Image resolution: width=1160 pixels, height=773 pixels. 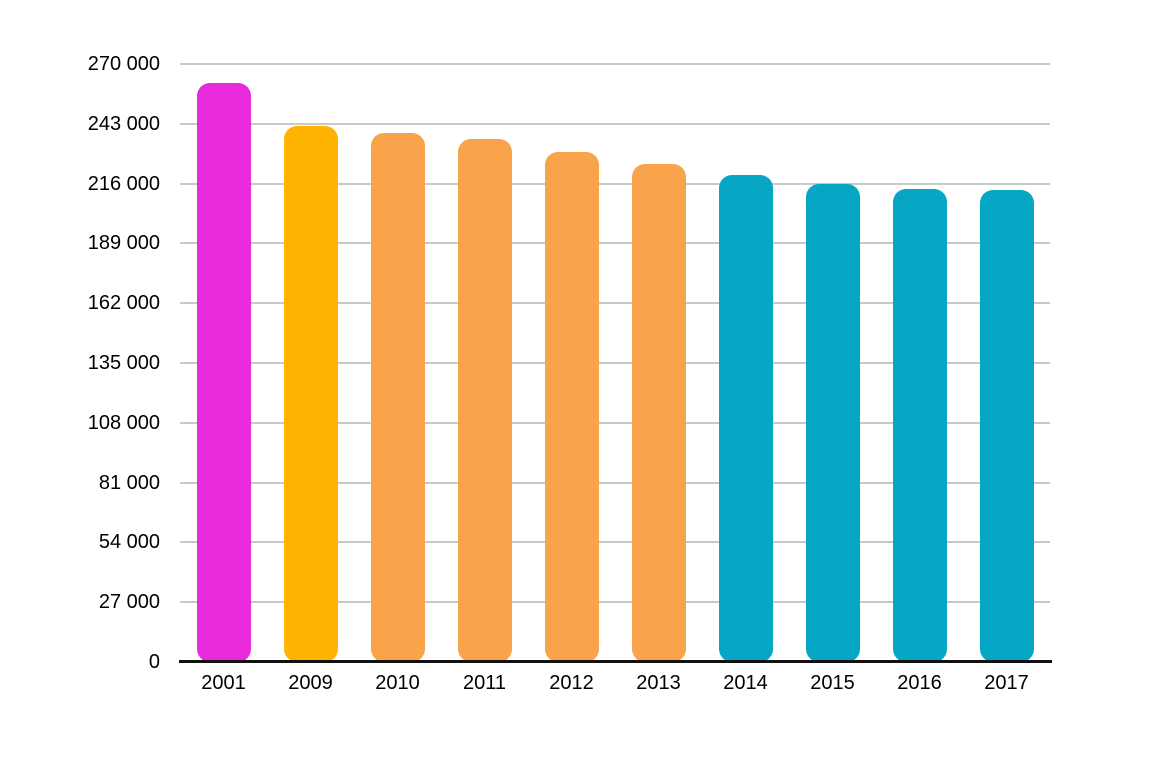 What do you see at coordinates (123, 123) in the screenshot?
I see `y-axis-tick-label: 243 000` at bounding box center [123, 123].